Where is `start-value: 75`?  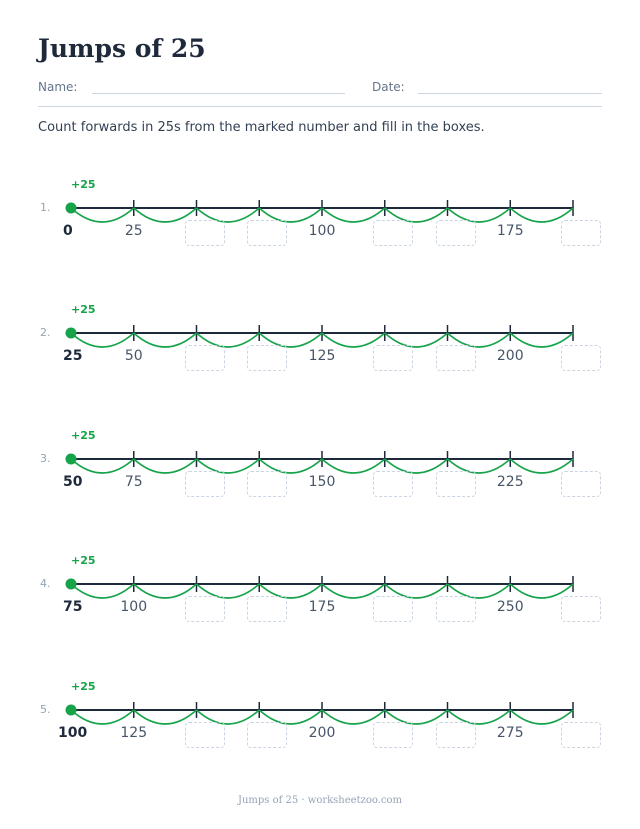 start-value: 75 is located at coordinates (73, 607).